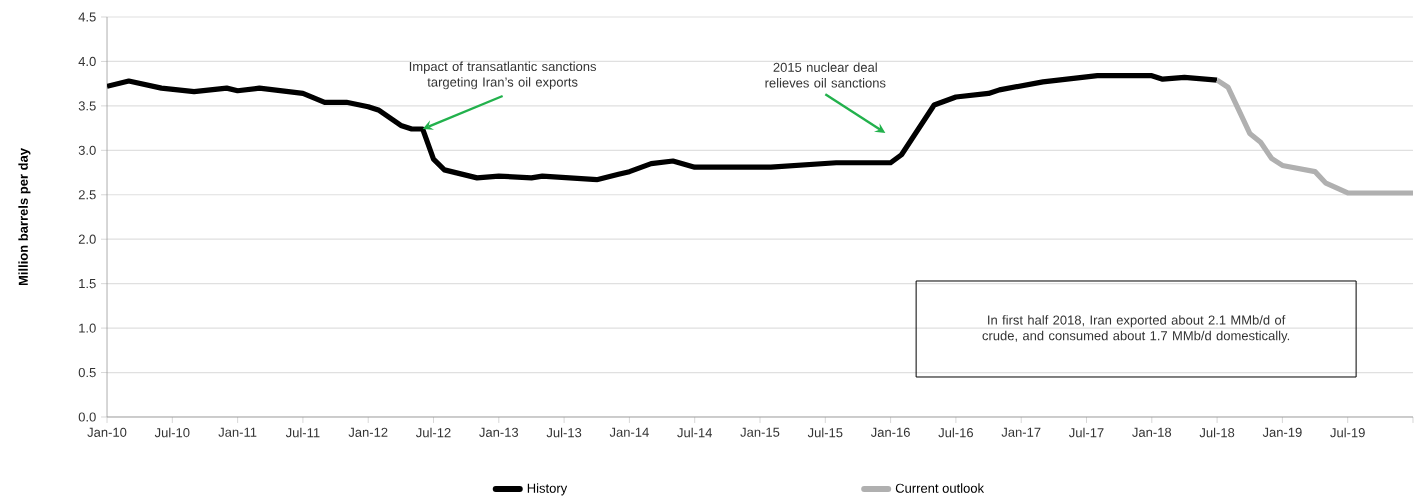 The height and width of the screenshot is (497, 1424). What do you see at coordinates (695, 432) in the screenshot?
I see `x-tick-label: Jul-14` at bounding box center [695, 432].